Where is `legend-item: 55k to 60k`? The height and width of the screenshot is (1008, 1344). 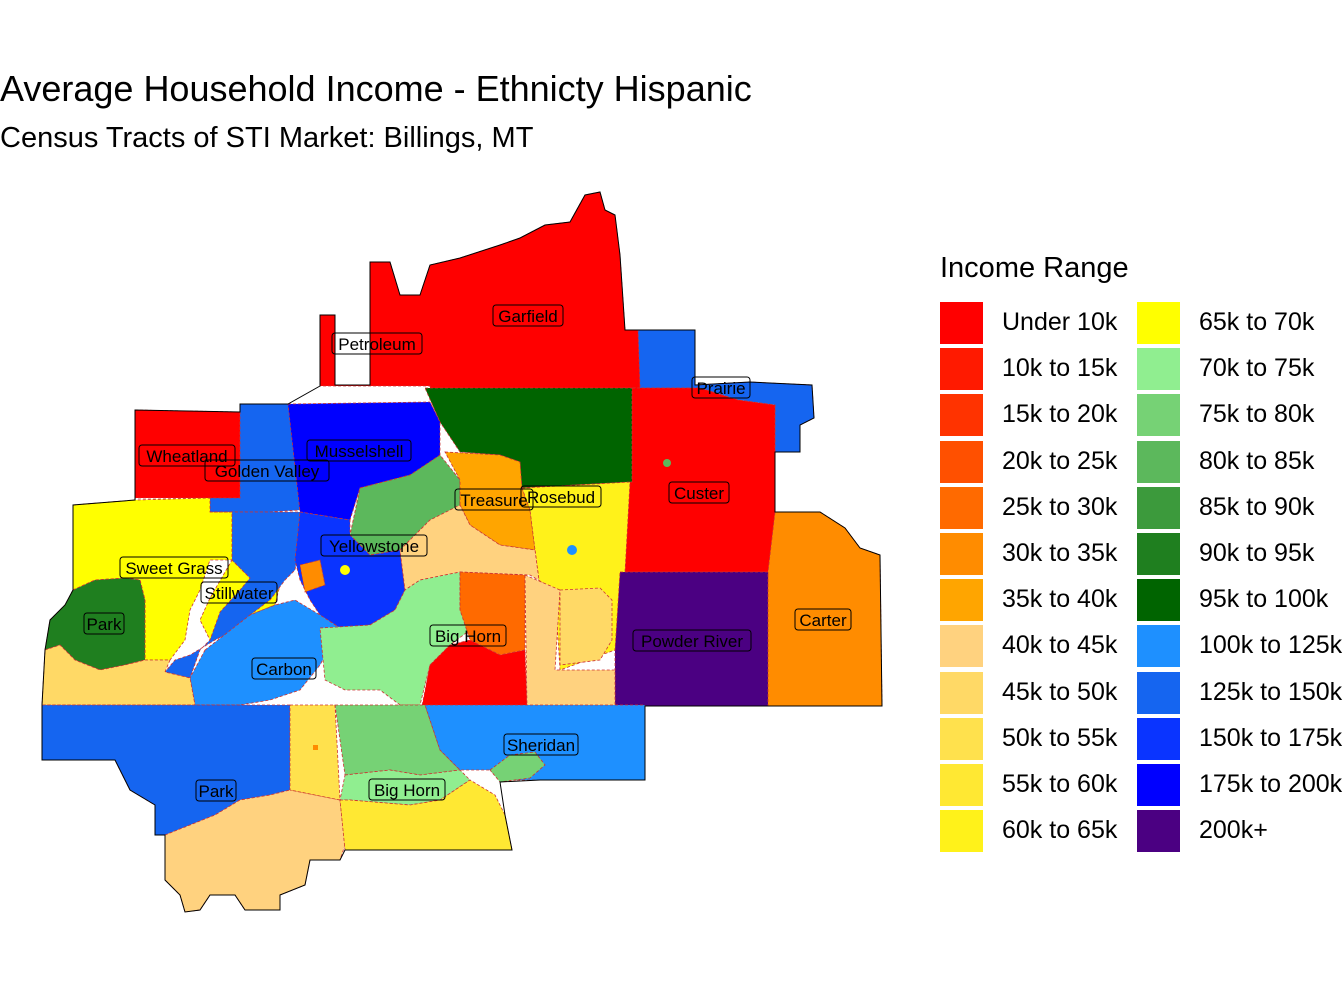 legend-item: 55k to 60k is located at coordinates (1045, 785).